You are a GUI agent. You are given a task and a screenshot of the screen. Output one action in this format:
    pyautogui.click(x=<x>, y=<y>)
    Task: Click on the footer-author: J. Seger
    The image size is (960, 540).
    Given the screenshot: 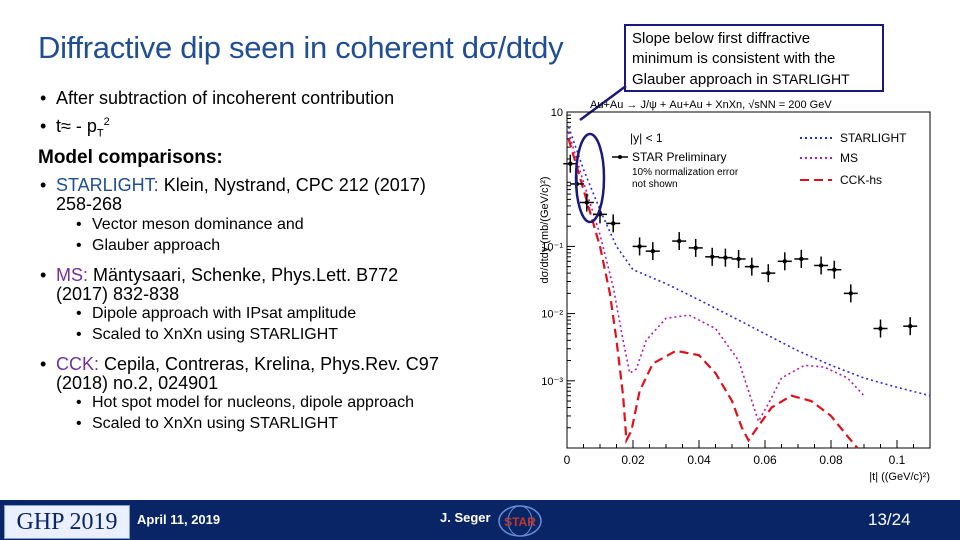 What is the action you would take?
    pyautogui.click(x=465, y=517)
    